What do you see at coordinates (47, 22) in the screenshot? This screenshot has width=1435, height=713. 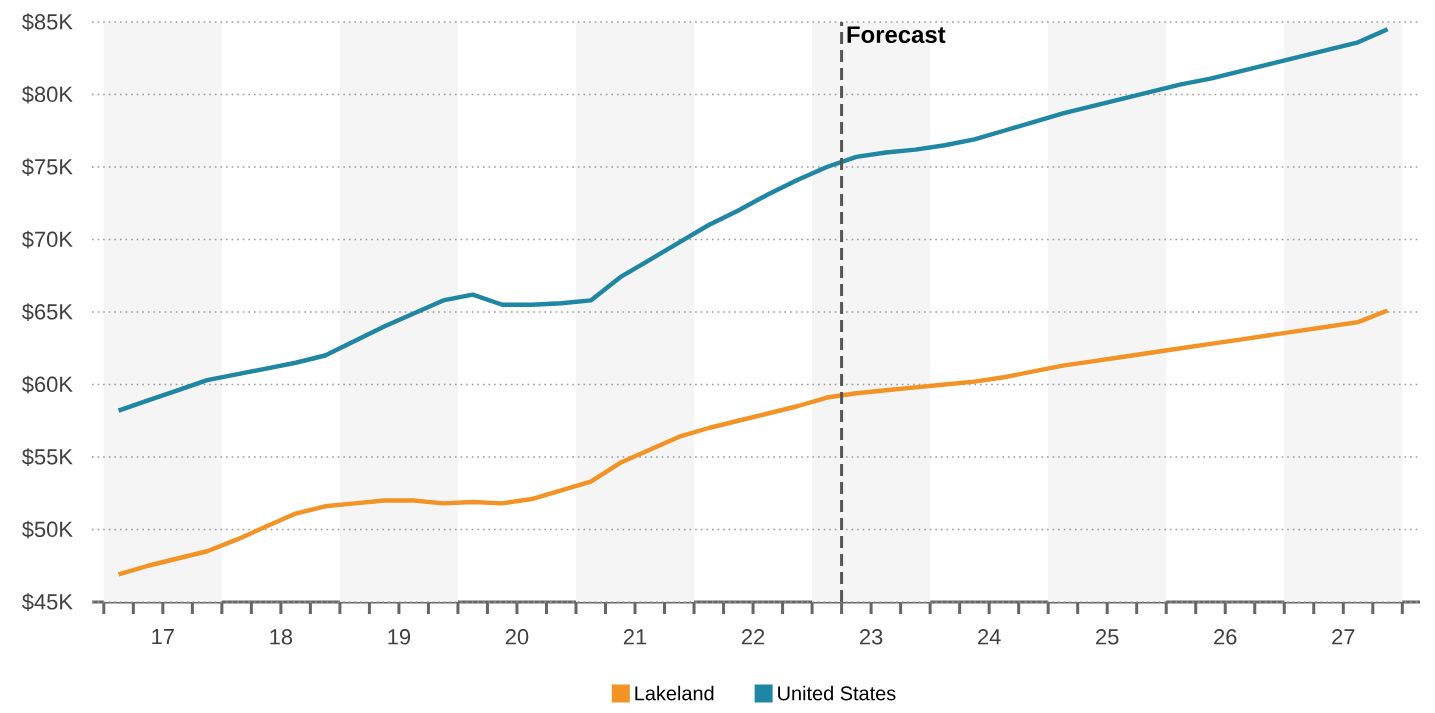 I see `y-tick-label: $85K` at bounding box center [47, 22].